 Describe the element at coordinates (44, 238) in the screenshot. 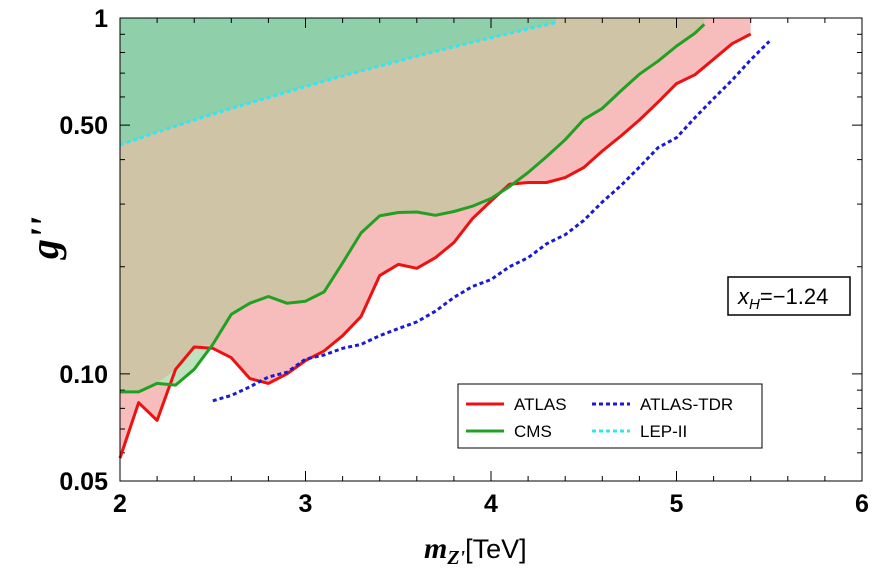

I see `y-axis-label: g''` at that location.